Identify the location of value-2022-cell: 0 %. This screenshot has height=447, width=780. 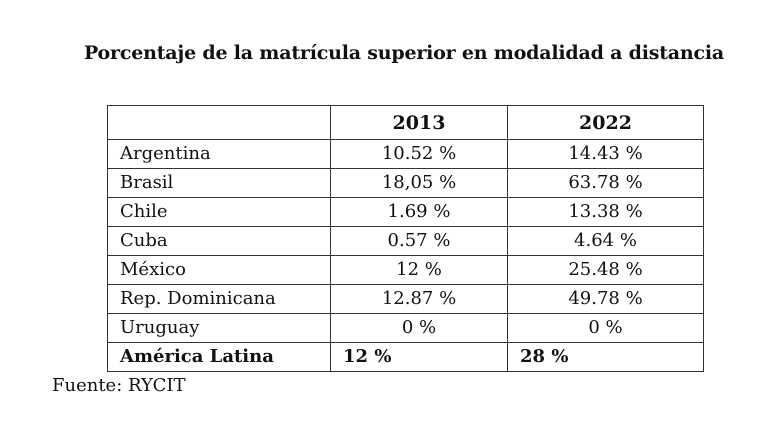
(605, 328).